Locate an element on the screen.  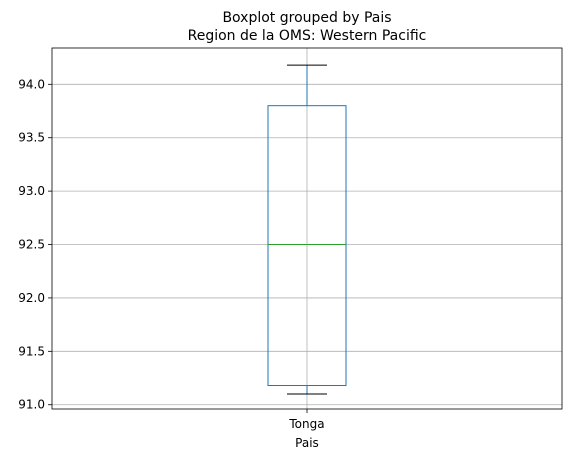
y-tick-label: 91.5 is located at coordinates (31, 351).